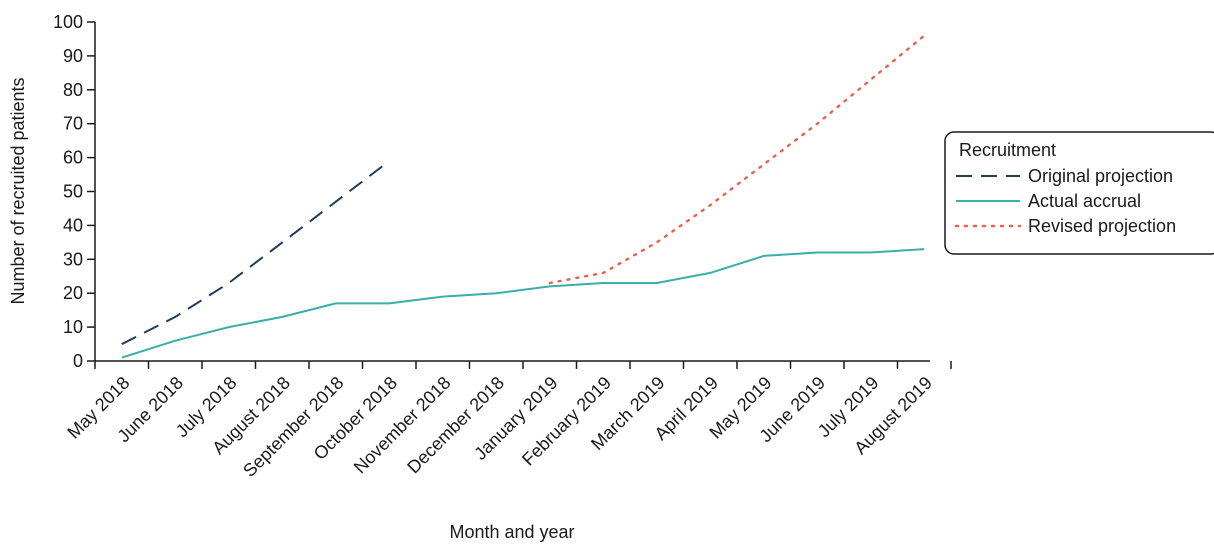 This screenshot has width=1214, height=544. I want to click on y-axis-ticks: 0 10 20 30 40 50 60 70 80 90 100, so click(74, 191).